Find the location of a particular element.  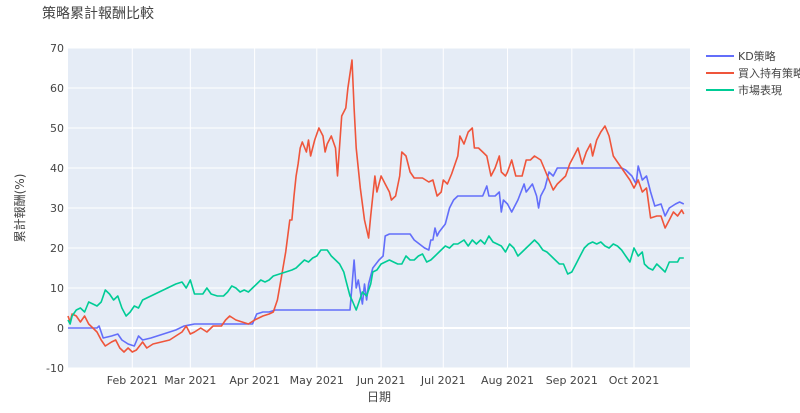

y-tick-label: 50 is located at coordinates (57, 128).